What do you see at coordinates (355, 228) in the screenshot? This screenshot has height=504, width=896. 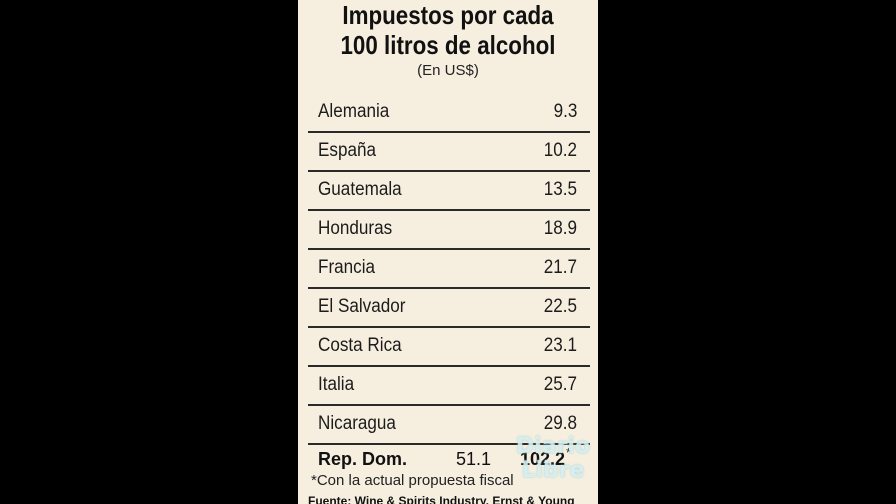 I see `country-label: Honduras` at bounding box center [355, 228].